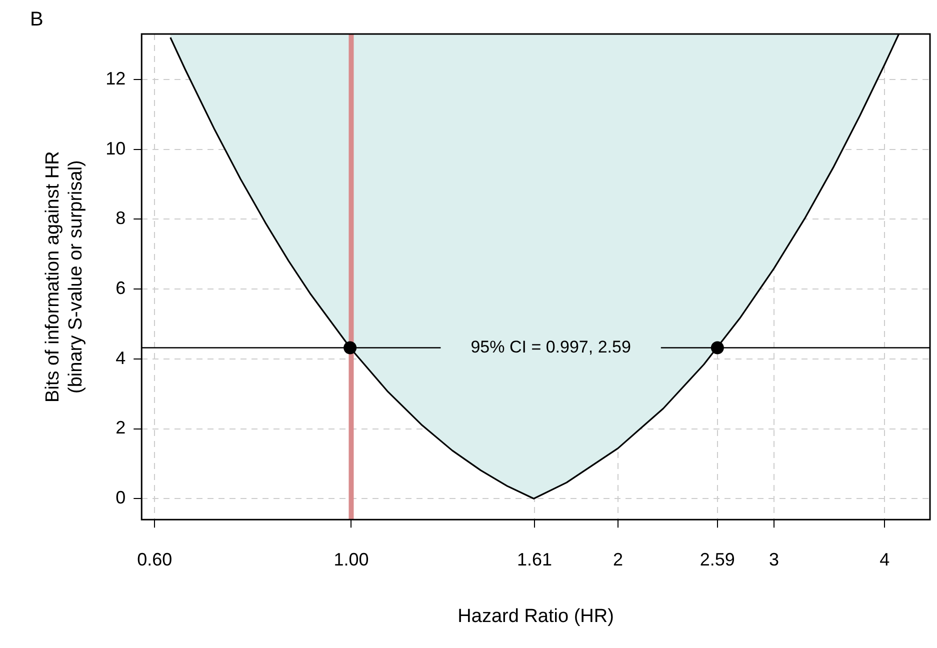  Describe the element at coordinates (536, 616) in the screenshot. I see `x-axis-title: Hazard Ratio (HR)` at that location.